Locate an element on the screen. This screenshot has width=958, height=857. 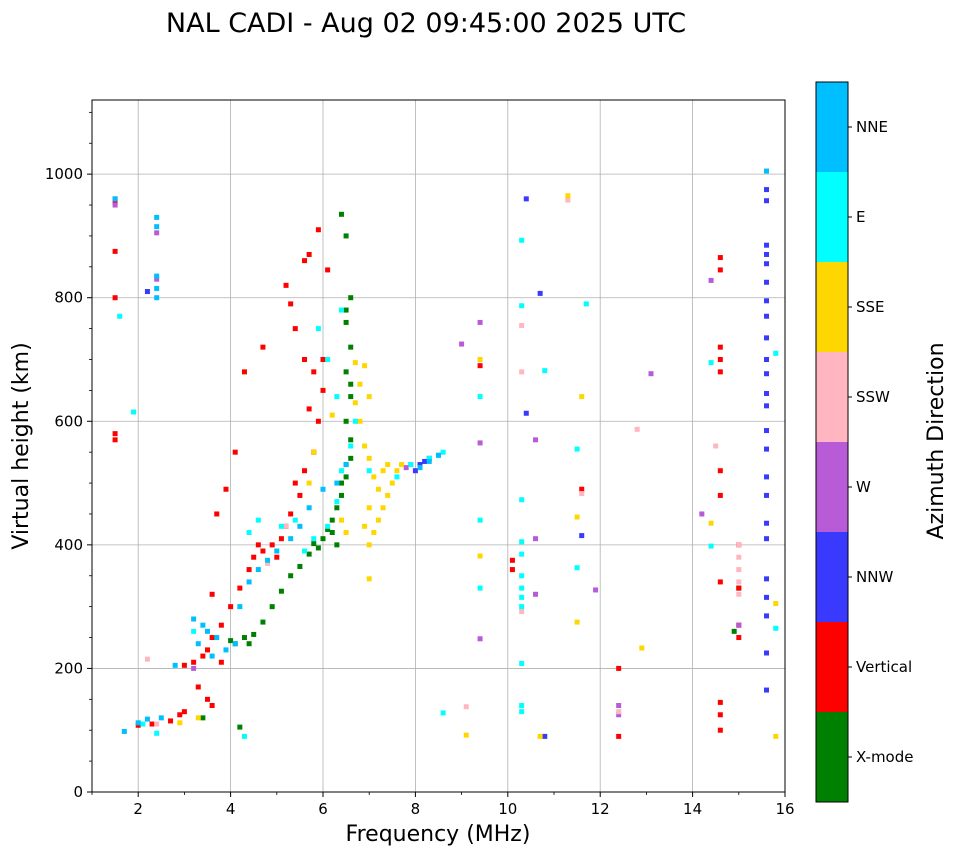
colorbar-category-label: X-mode is located at coordinates (884, 757).